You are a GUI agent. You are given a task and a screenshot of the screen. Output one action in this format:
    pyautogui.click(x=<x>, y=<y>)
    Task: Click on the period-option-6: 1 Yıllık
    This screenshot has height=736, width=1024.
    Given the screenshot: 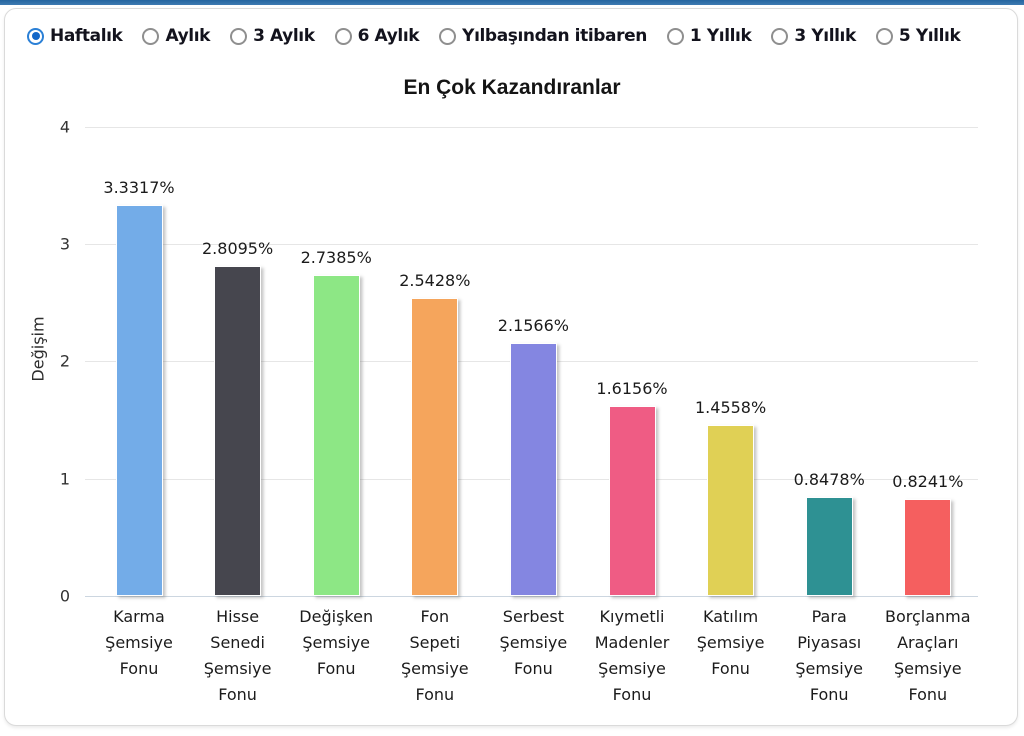 What is the action you would take?
    pyautogui.click(x=709, y=36)
    